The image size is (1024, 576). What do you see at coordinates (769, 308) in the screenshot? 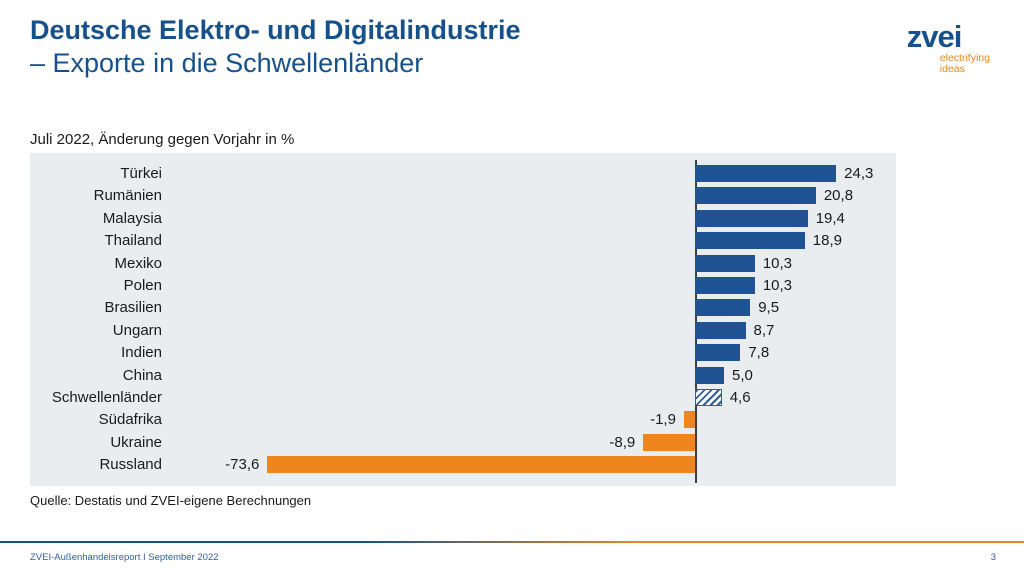
I see `value-label: 9,5` at bounding box center [769, 308].